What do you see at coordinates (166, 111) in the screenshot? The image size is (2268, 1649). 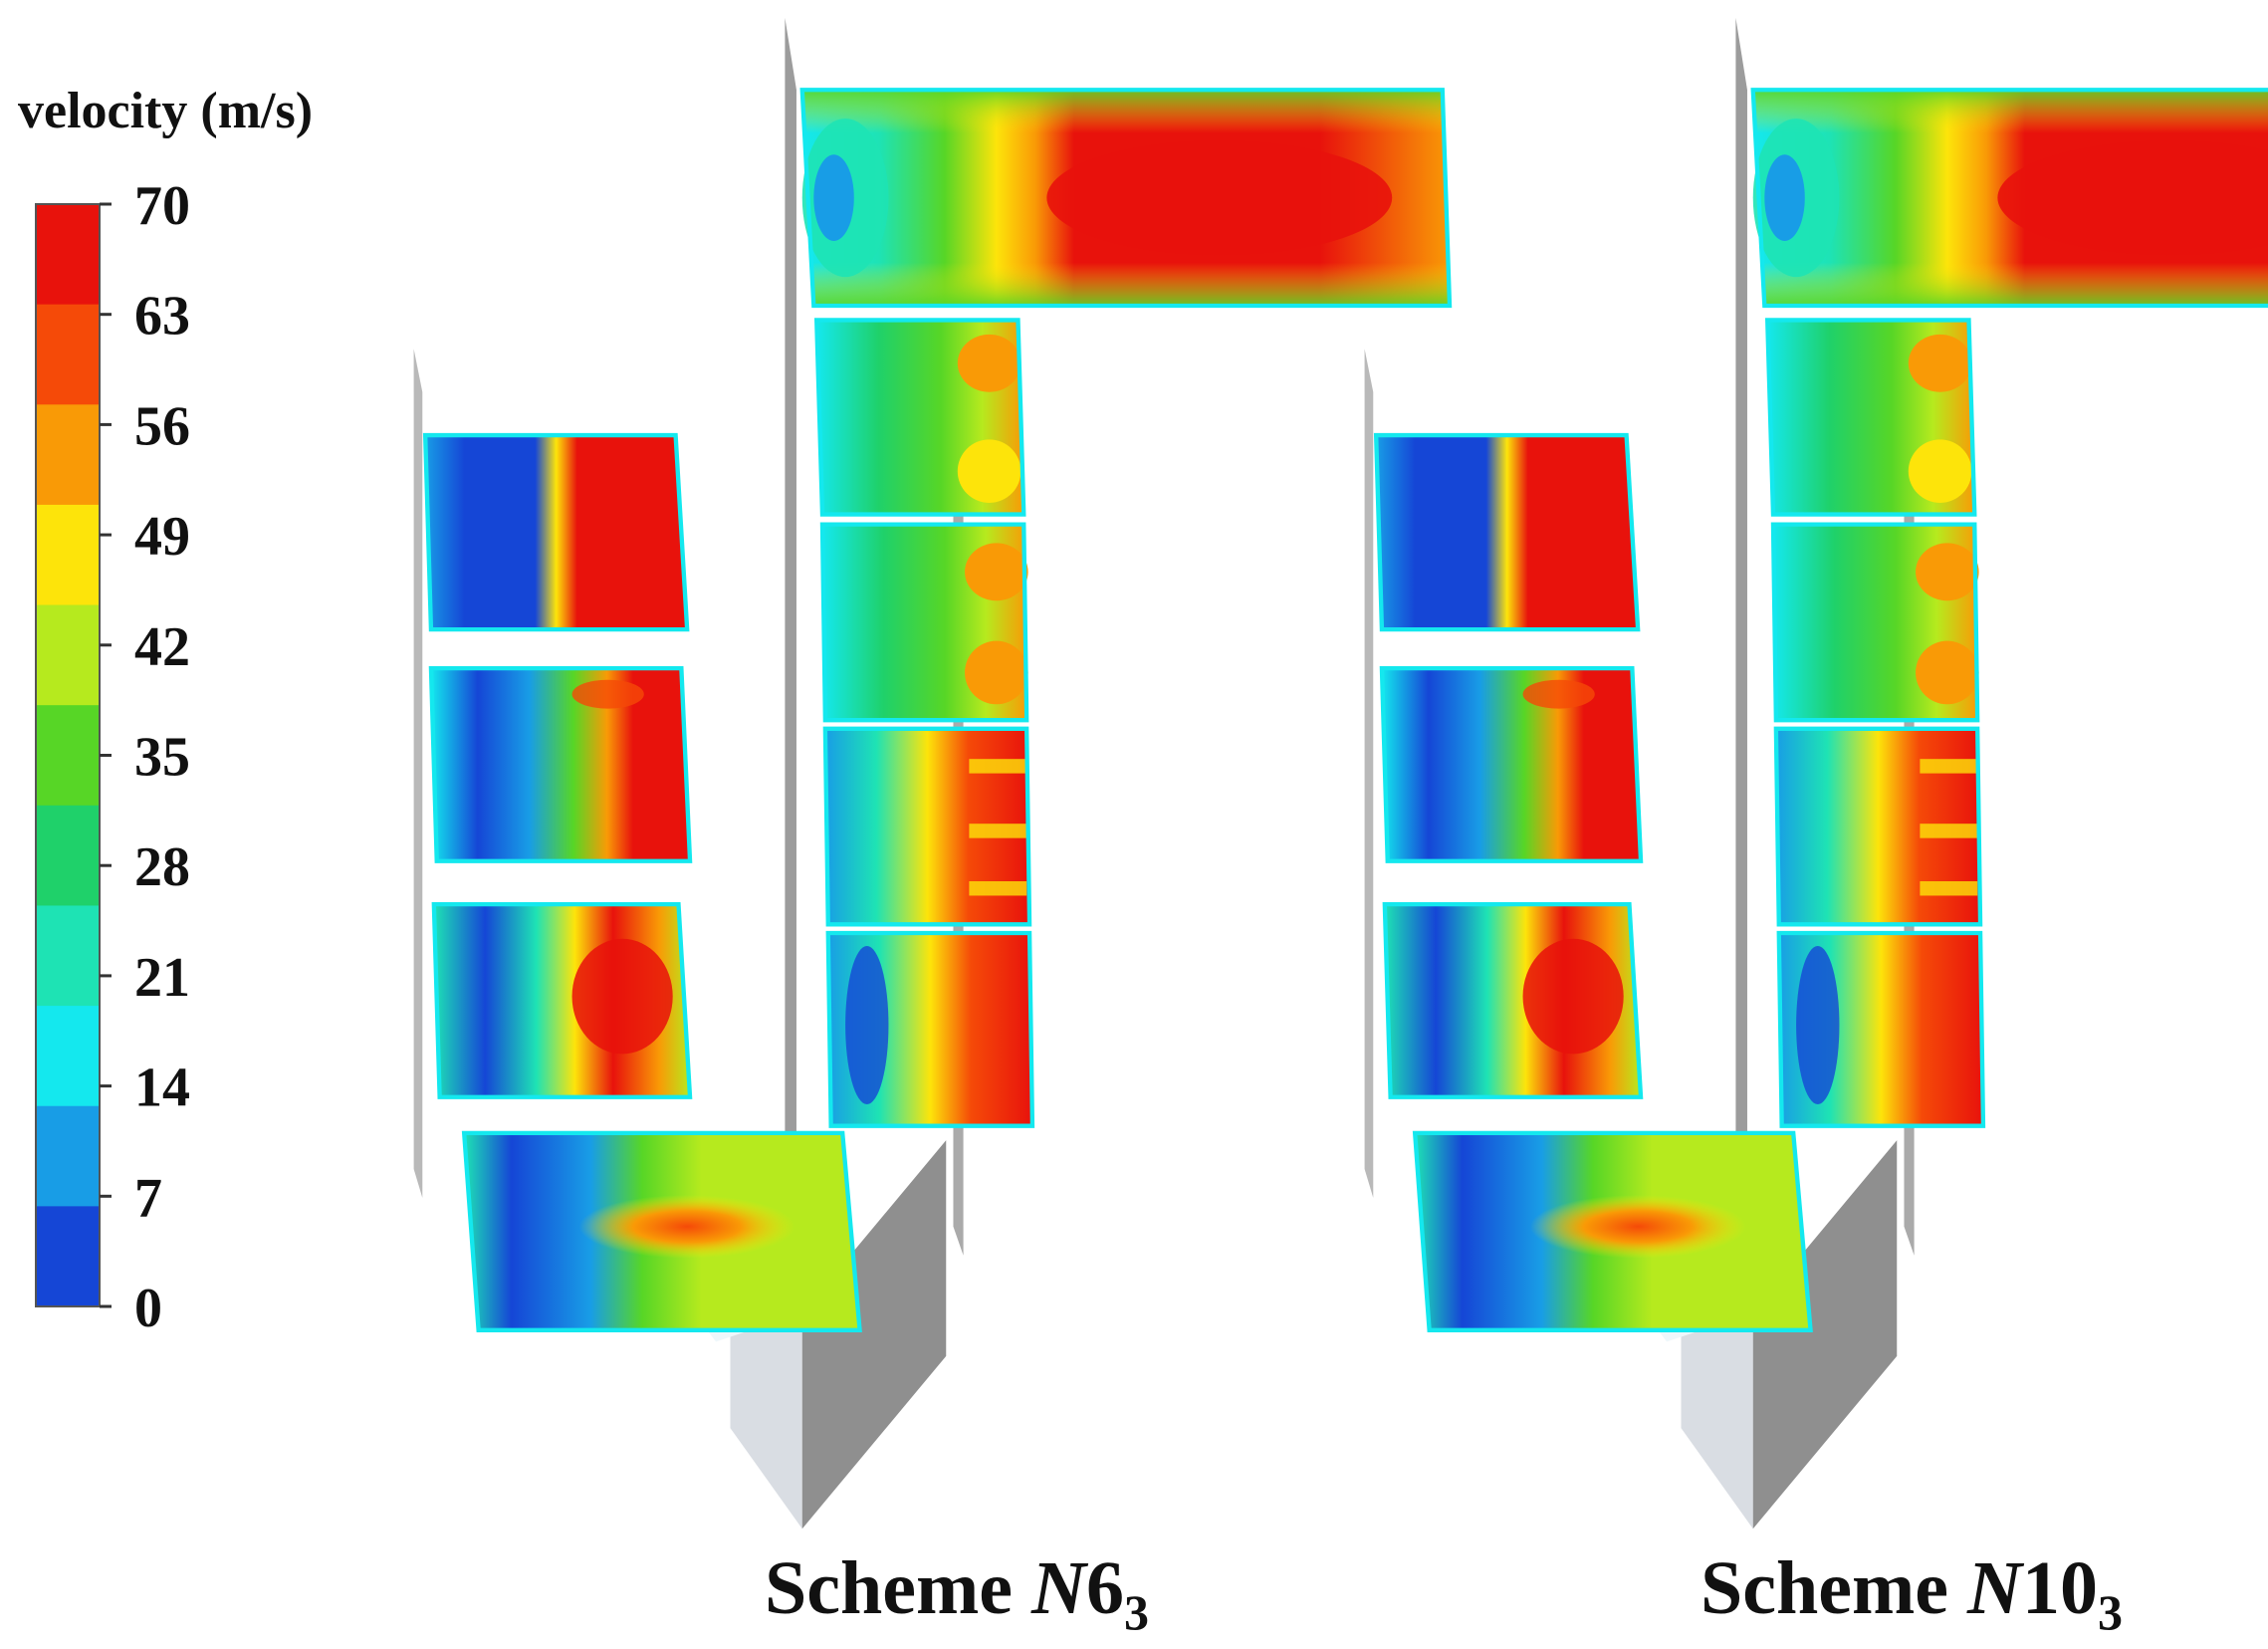 I see `legend-title: velocity (m/s)` at bounding box center [166, 111].